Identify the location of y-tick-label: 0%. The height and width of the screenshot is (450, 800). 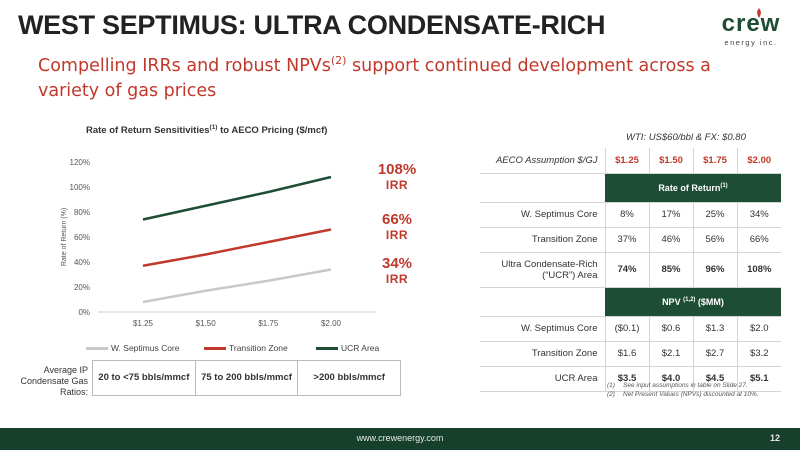
(84, 312).